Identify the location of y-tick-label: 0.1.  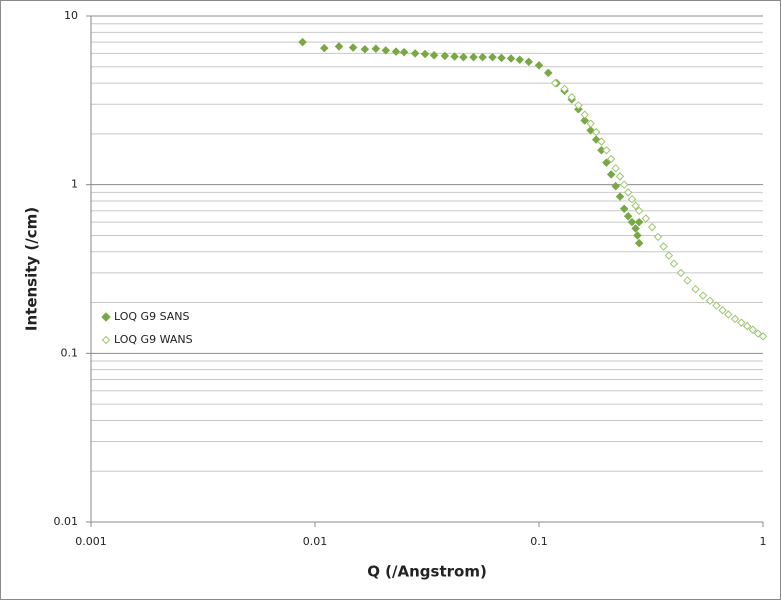
(70, 352).